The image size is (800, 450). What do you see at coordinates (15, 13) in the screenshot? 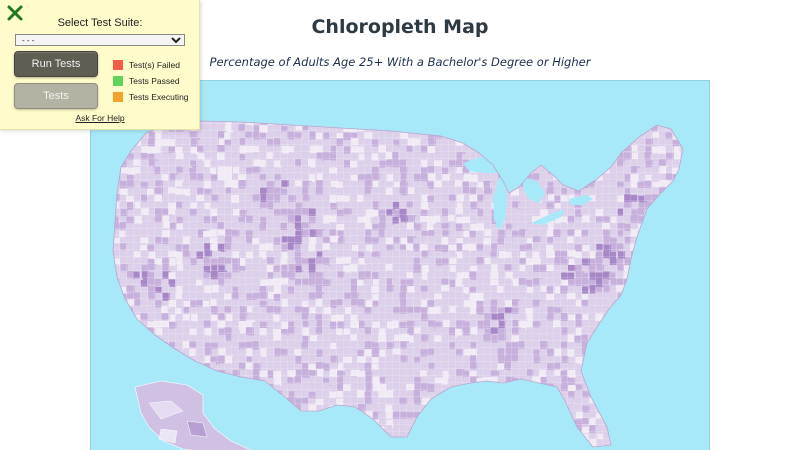
I see `close-icon` at bounding box center [15, 13].